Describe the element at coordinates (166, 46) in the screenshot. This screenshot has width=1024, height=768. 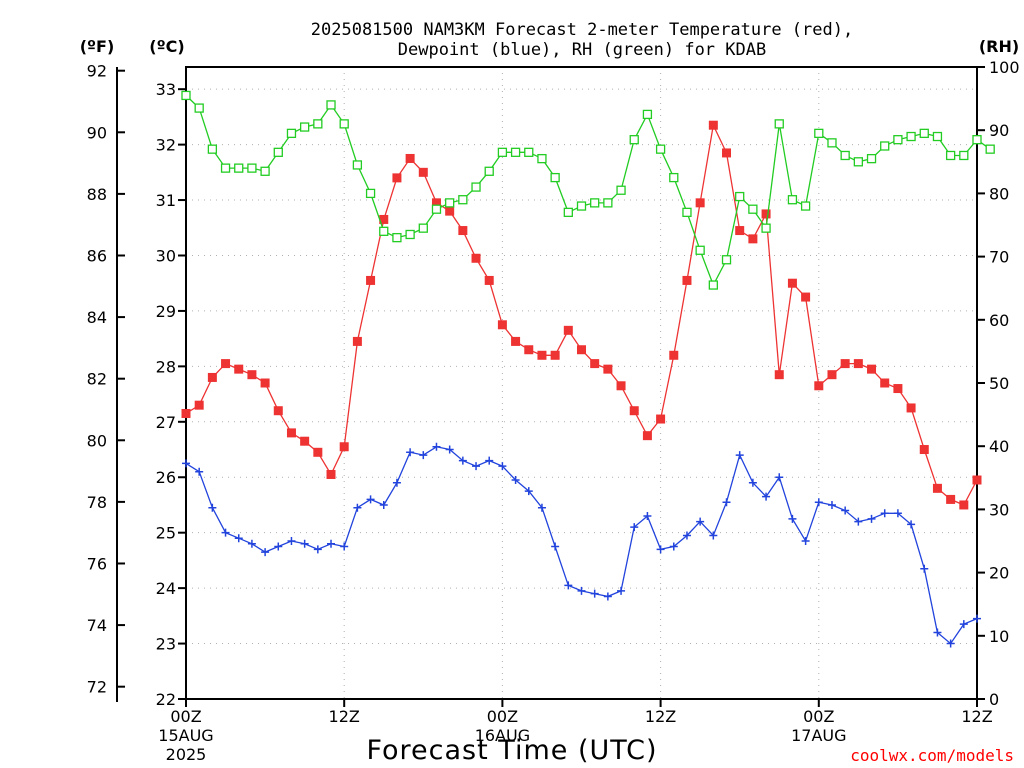
I see `celsius-unit-label: (ºC)` at that location.